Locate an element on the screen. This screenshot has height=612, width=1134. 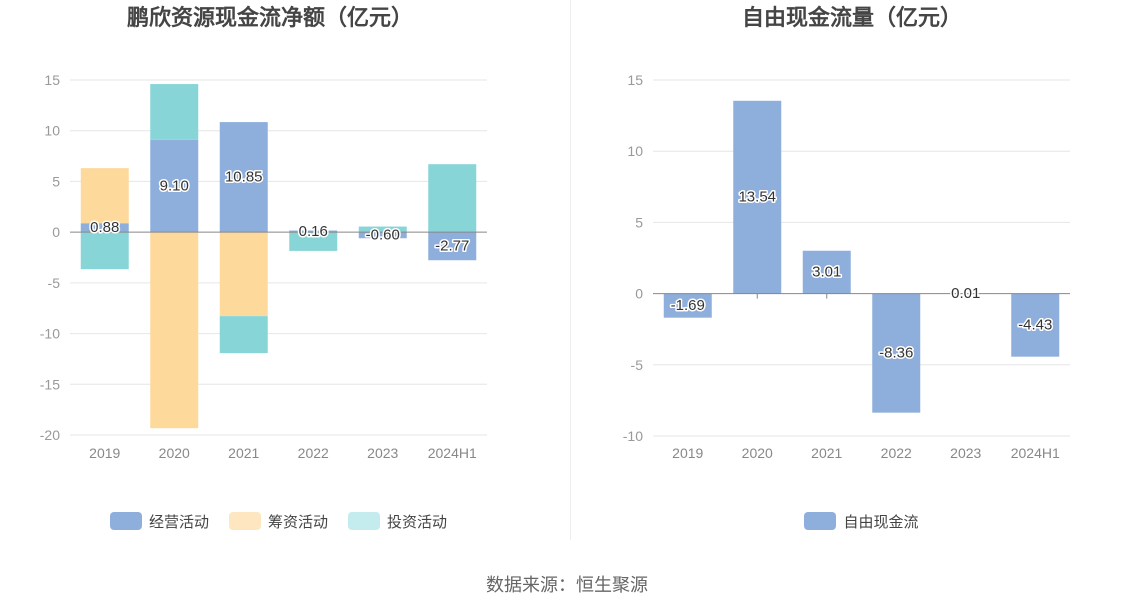
cashflow-net-x-tick-label: 2023 is located at coordinates (382, 453).